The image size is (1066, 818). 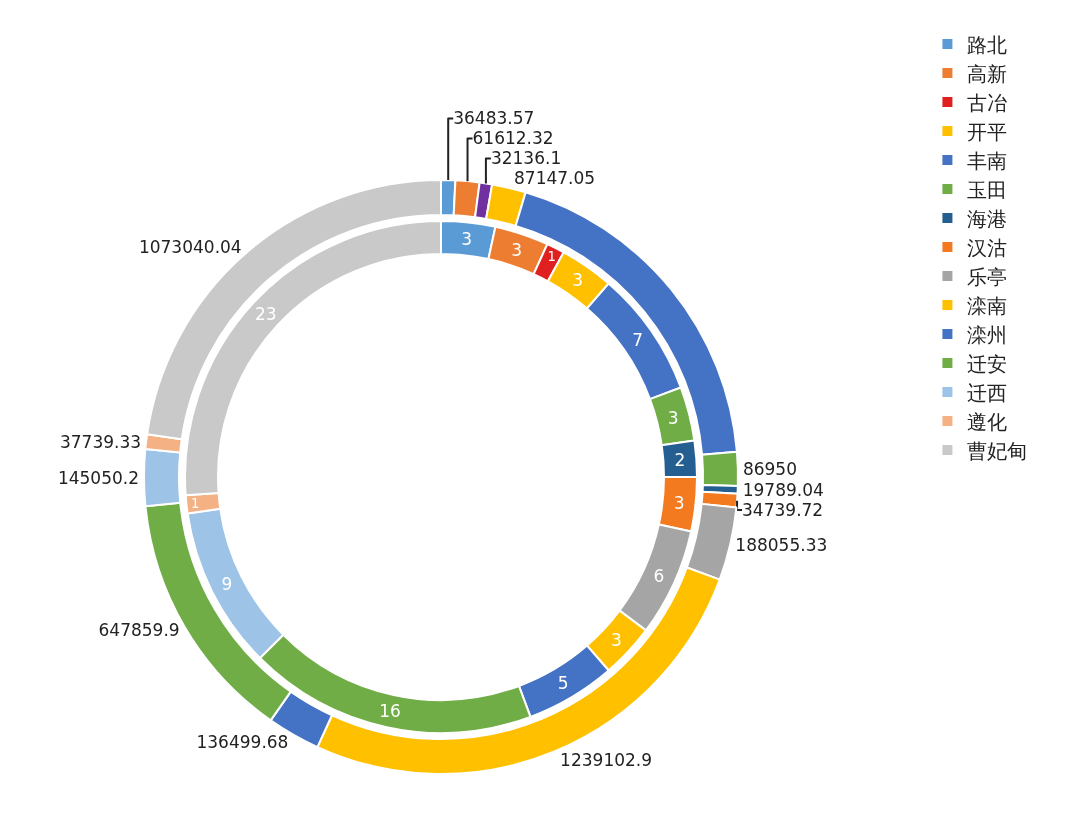 What do you see at coordinates (987, 247) in the screenshot?
I see `legend-label: 汉沽` at bounding box center [987, 247].